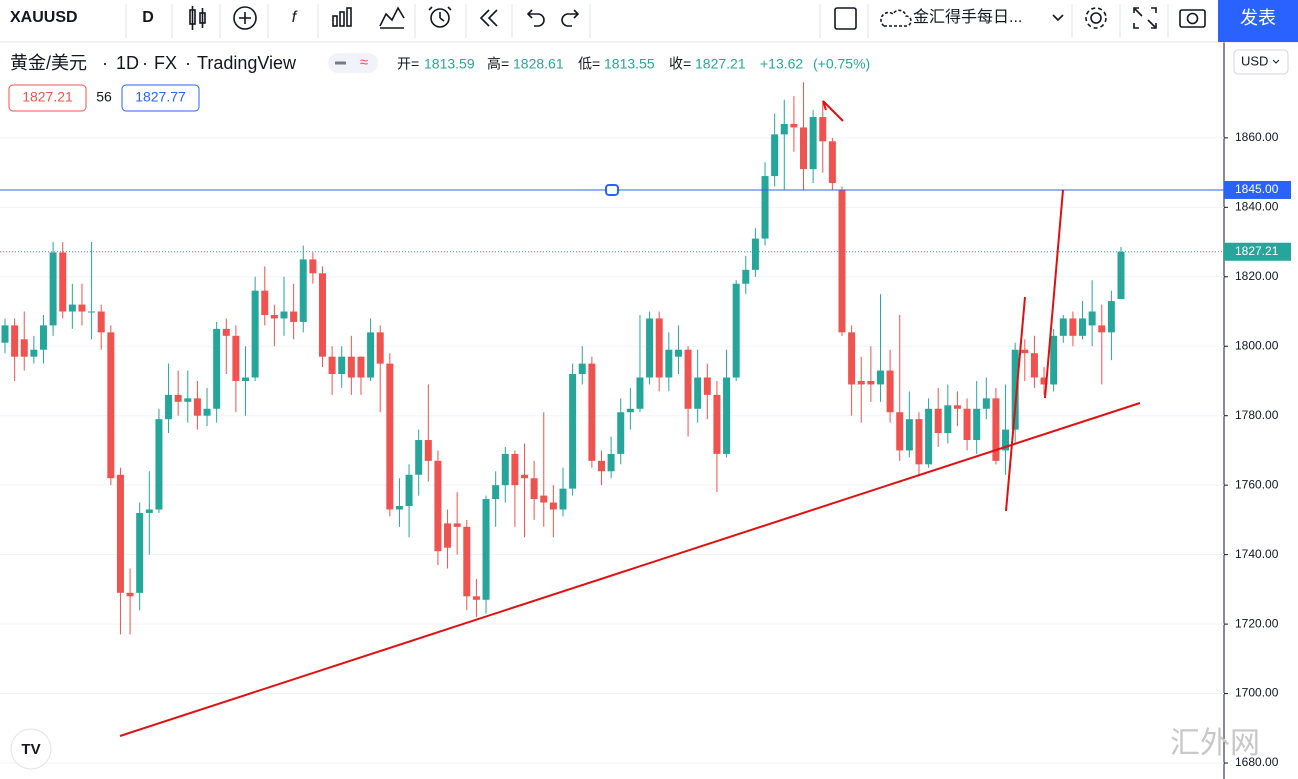  I want to click on snapshot-icon, so click(1192, 18).